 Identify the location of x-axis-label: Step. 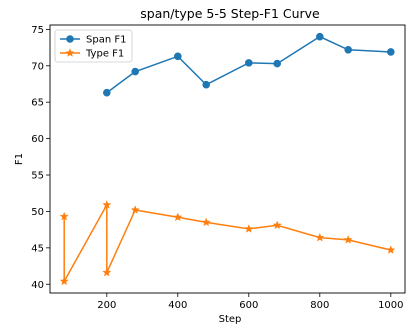
(230, 319).